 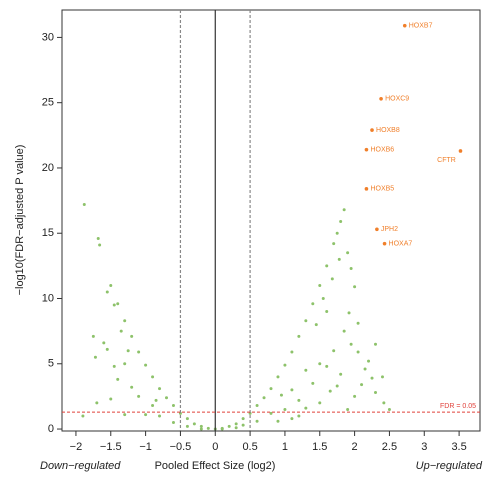 I want to click on gene-label: HOXC9, so click(x=397, y=99).